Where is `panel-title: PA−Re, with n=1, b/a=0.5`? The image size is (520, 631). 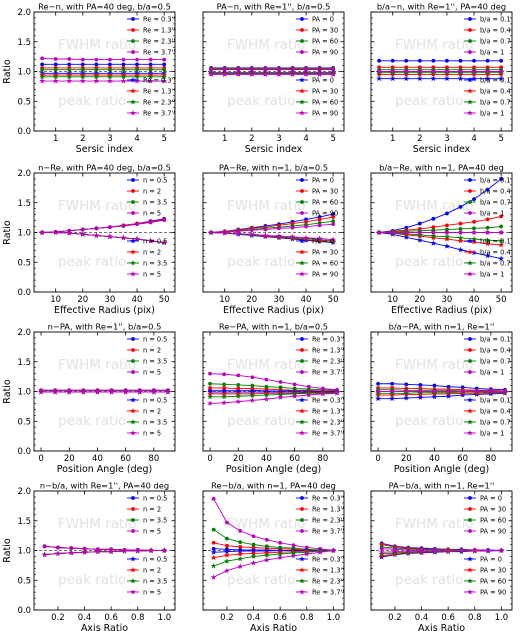 panel-title: PA−Re, with n=1, b/a=0.5 is located at coordinates (273, 168).